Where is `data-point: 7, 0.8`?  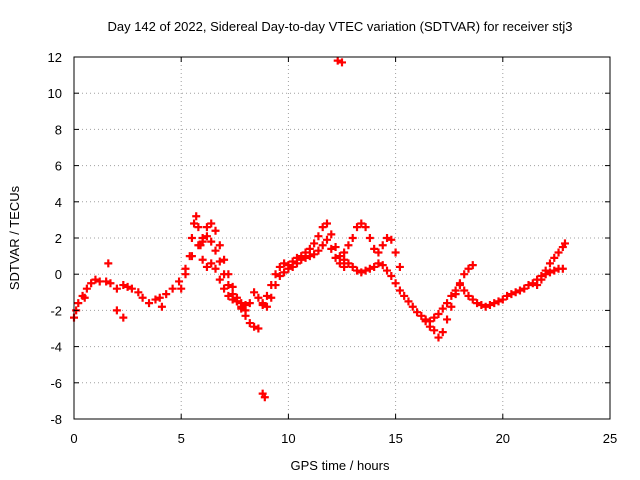
data-point: 7, 0.8 is located at coordinates (224, 259).